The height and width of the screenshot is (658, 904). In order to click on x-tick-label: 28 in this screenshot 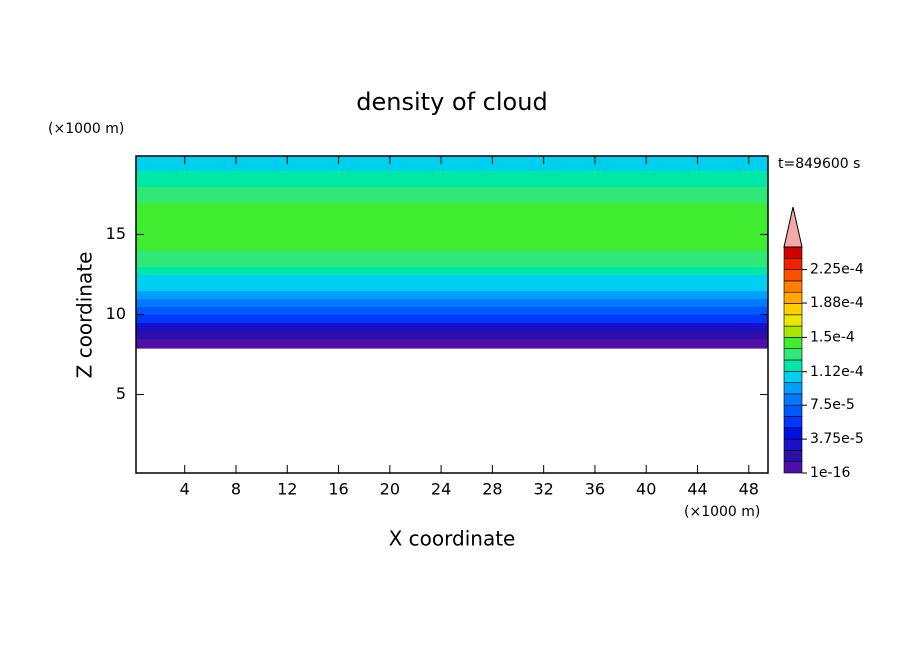, I will do `click(492, 489)`.